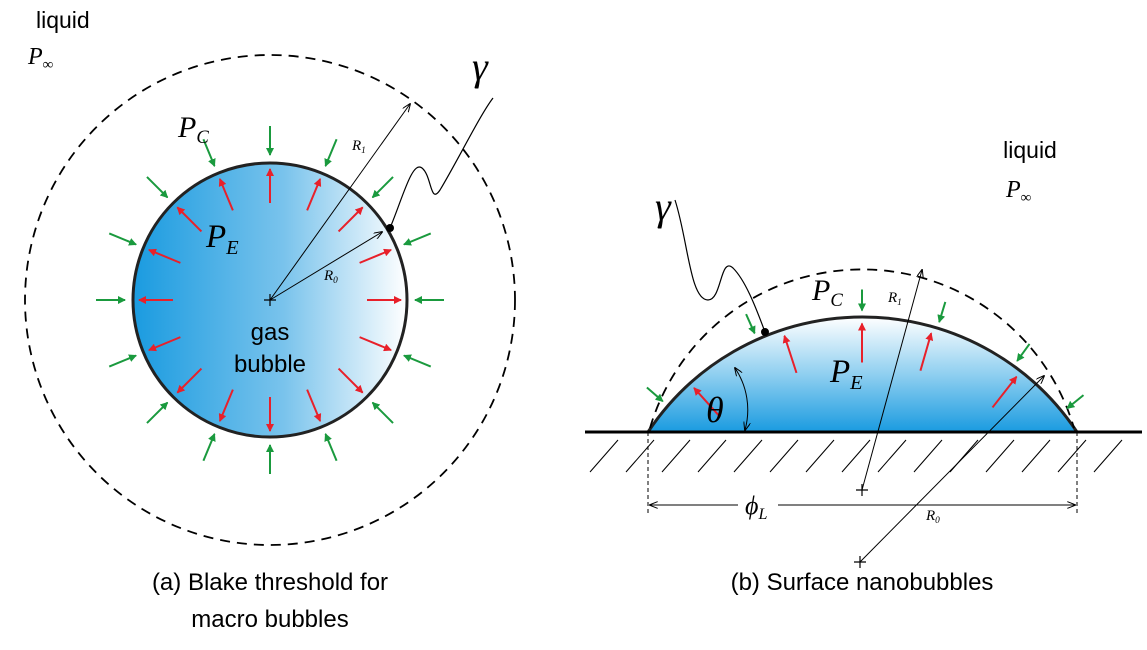 The height and width of the screenshot is (650, 1147). Describe the element at coordinates (862, 582) in the screenshot. I see `caption: (b) Surface nanobubbles` at that location.